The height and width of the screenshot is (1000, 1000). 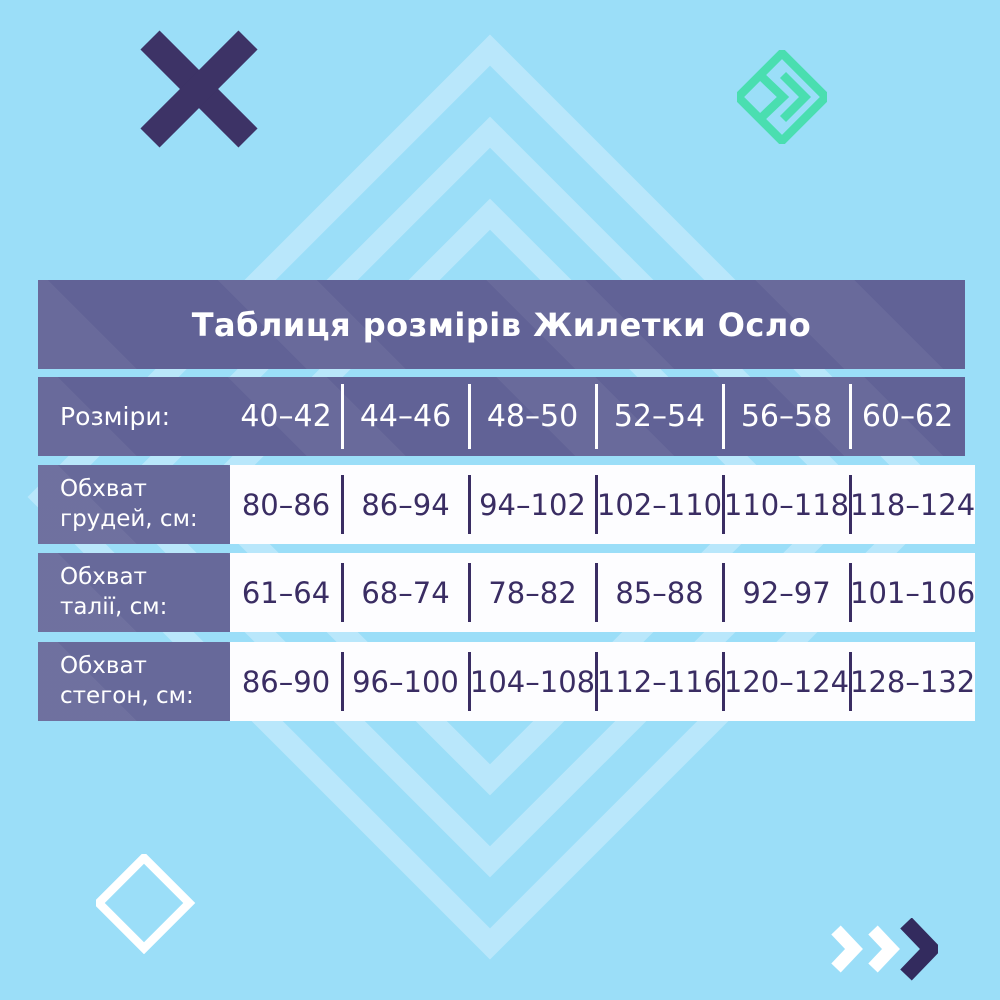 What do you see at coordinates (405, 504) in the screenshot?
I see `table-cell: 86–94` at bounding box center [405, 504].